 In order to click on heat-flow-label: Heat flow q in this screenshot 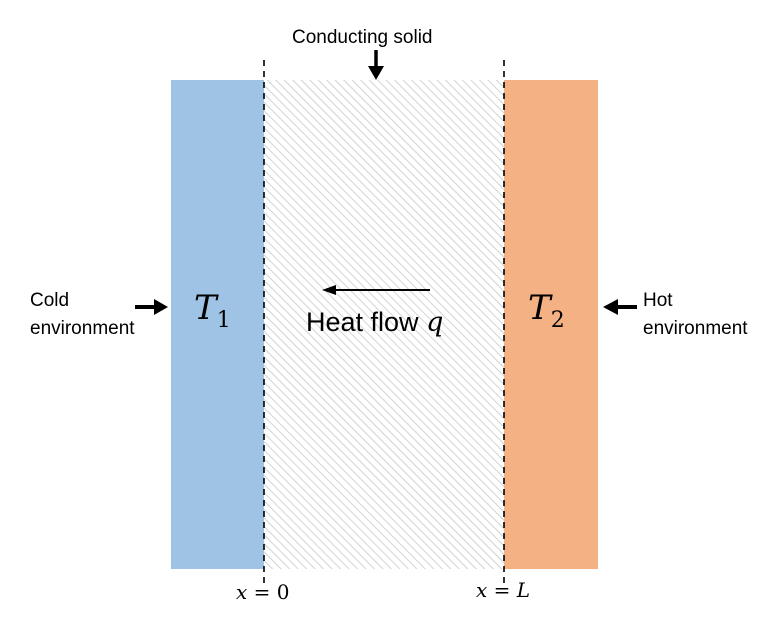, I will do `click(374, 322)`.